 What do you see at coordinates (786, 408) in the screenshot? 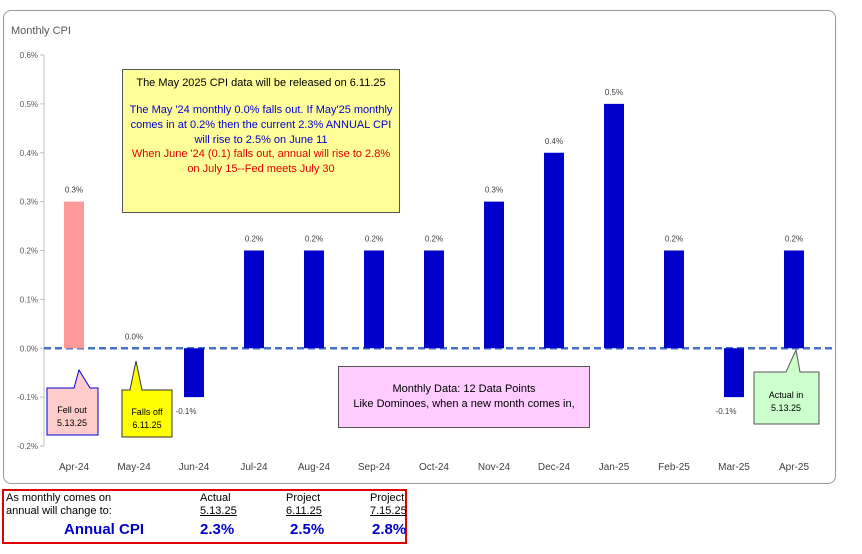
I see `actual-in-date: 5.13.25` at bounding box center [786, 408].